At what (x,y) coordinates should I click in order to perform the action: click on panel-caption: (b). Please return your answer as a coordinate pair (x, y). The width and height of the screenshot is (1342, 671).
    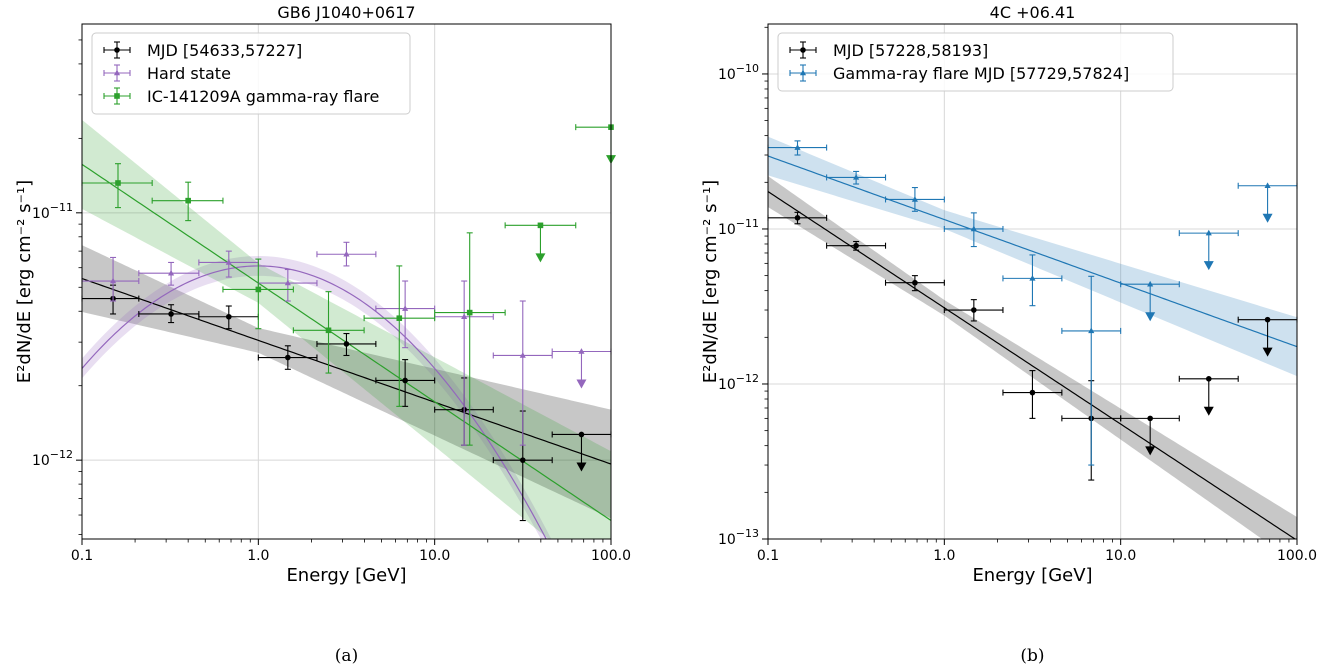
    Looking at the image, I should click on (1032, 656).